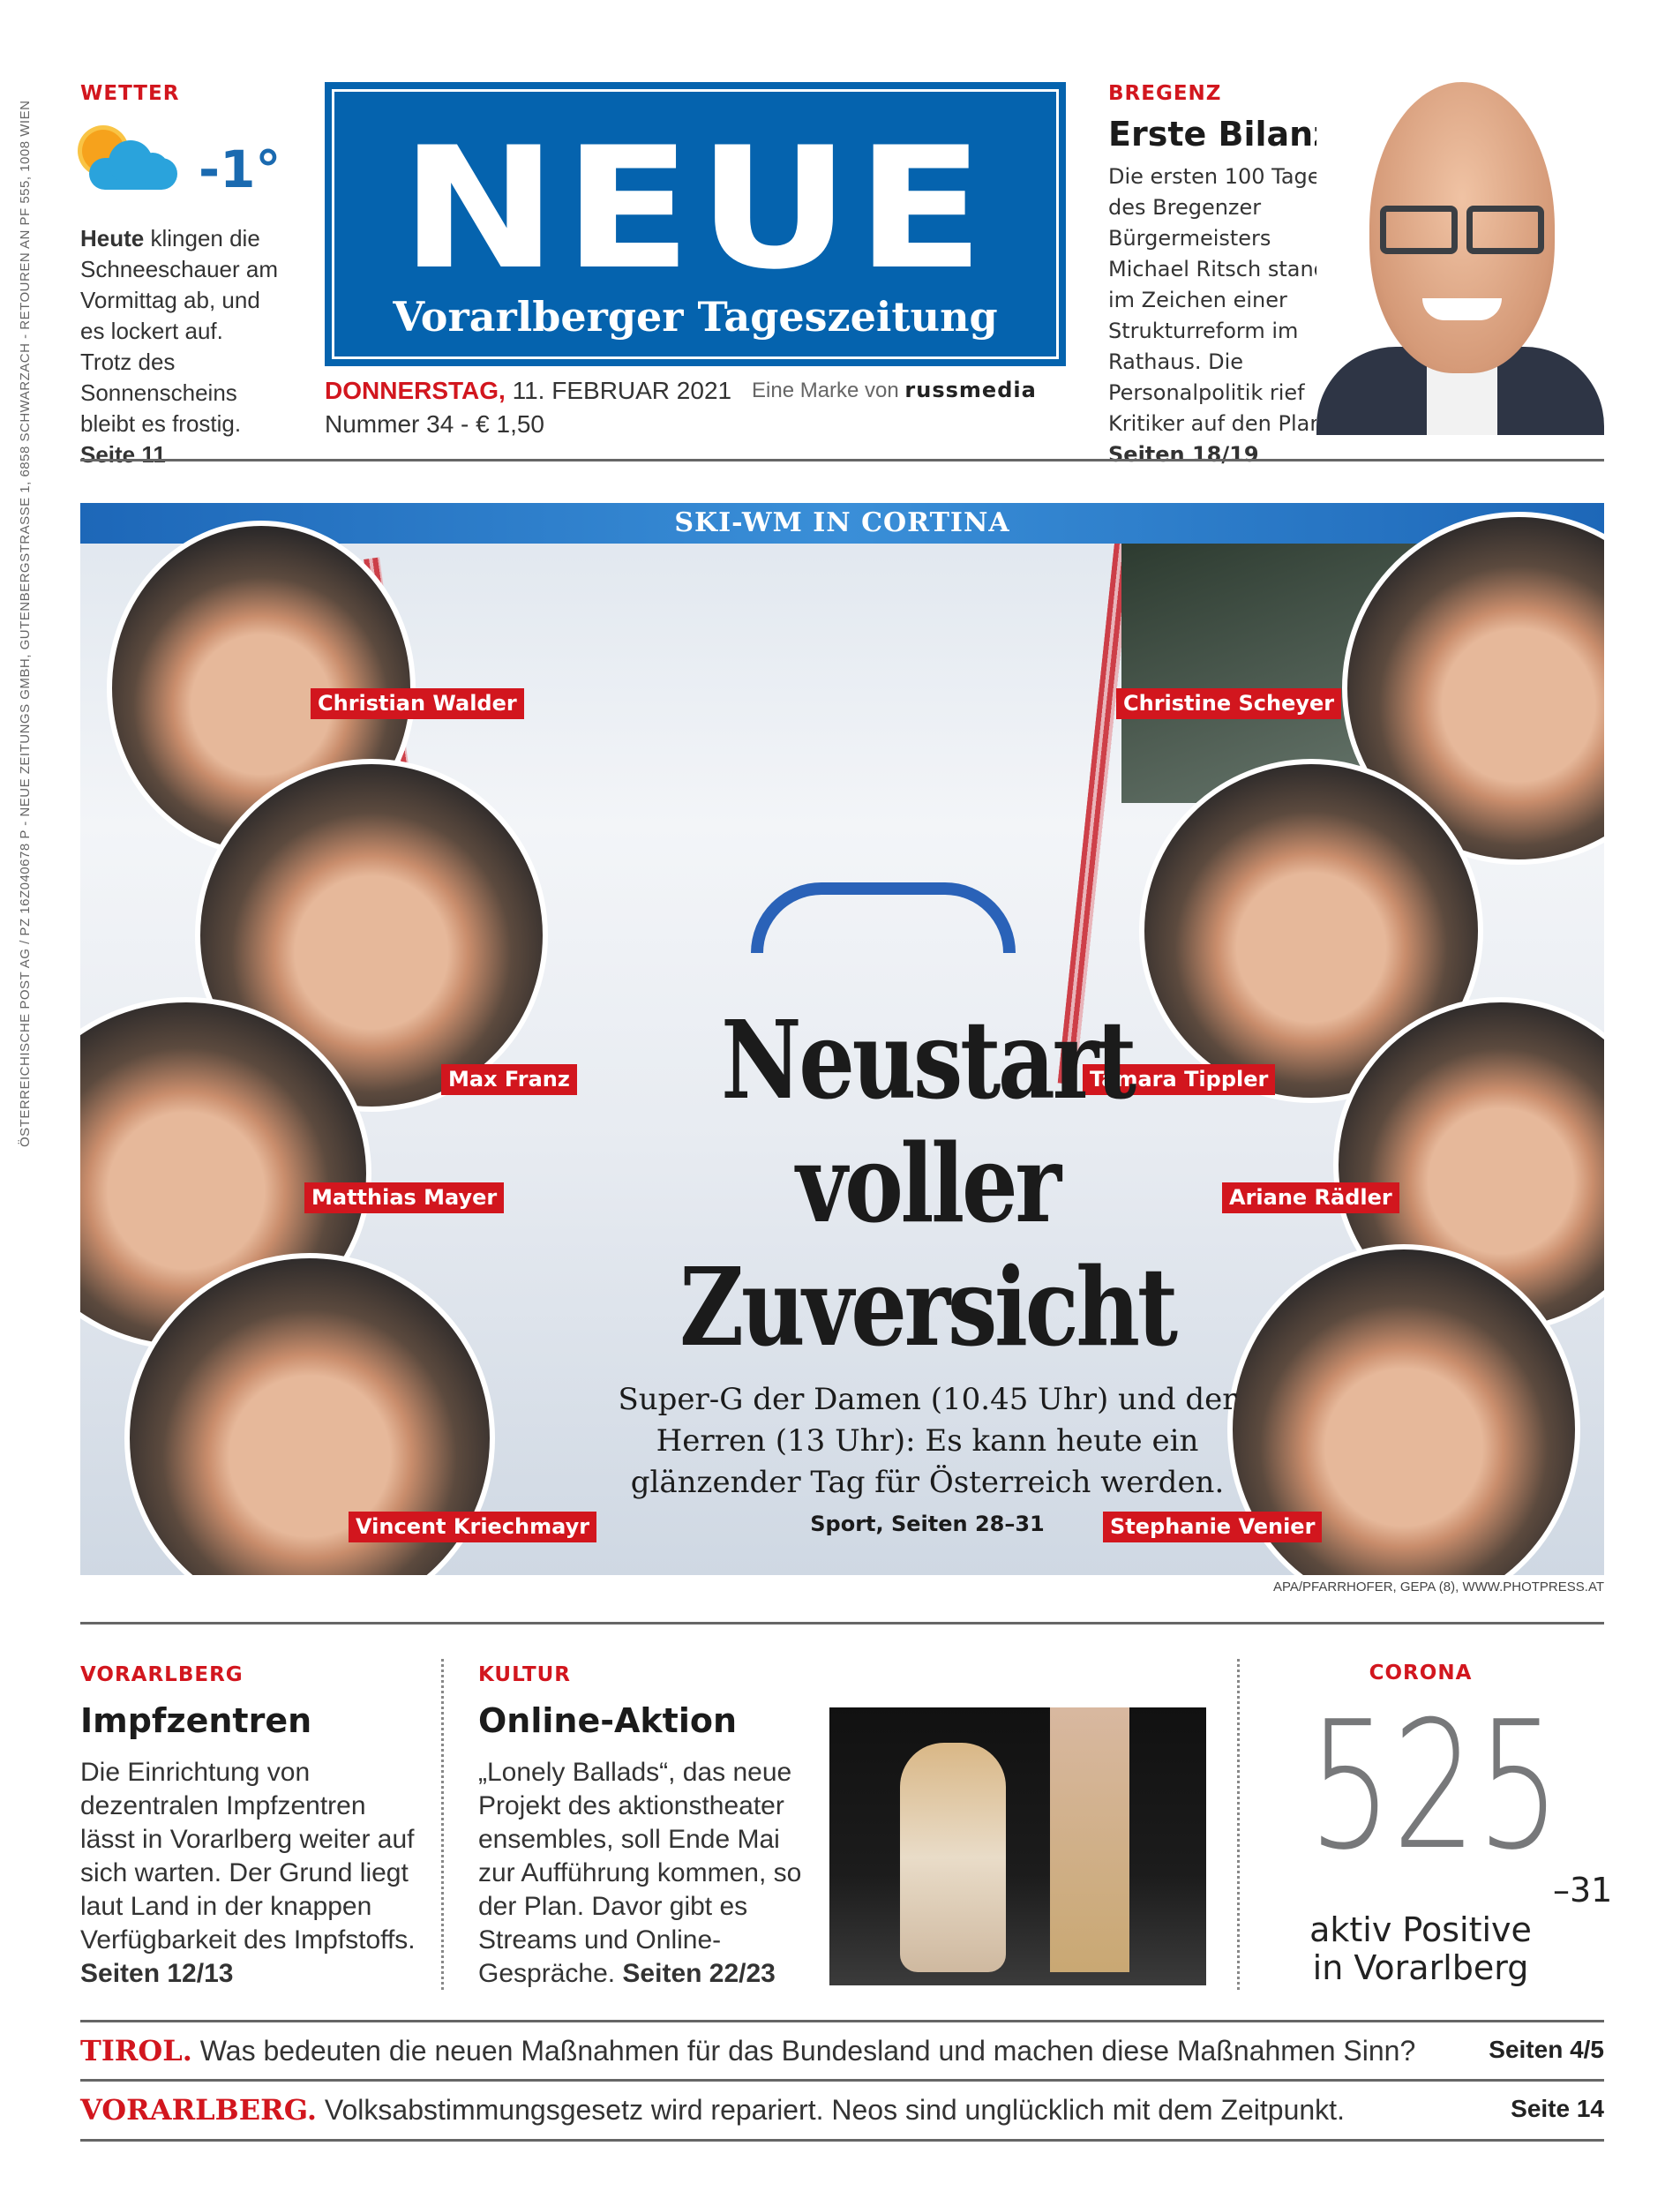  What do you see at coordinates (157, 1973) in the screenshot?
I see `vorarlberg-ref: Seiten 12/13` at bounding box center [157, 1973].